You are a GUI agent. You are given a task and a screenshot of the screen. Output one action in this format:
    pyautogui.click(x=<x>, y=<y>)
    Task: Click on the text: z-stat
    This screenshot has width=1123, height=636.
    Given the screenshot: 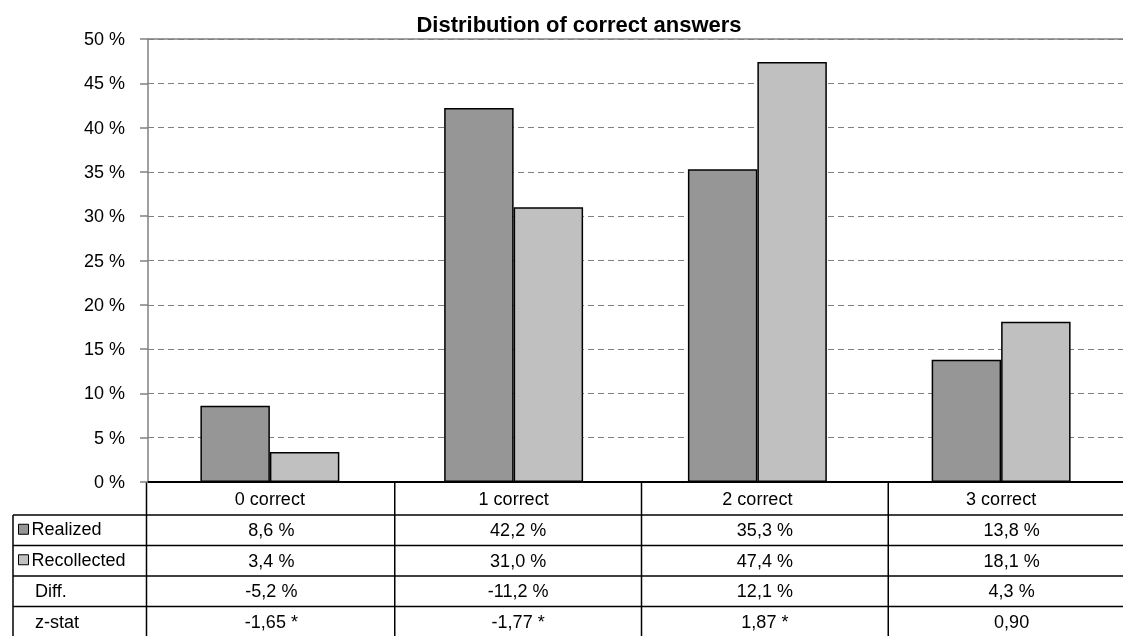 What is the action you would take?
    pyautogui.click(x=57, y=621)
    